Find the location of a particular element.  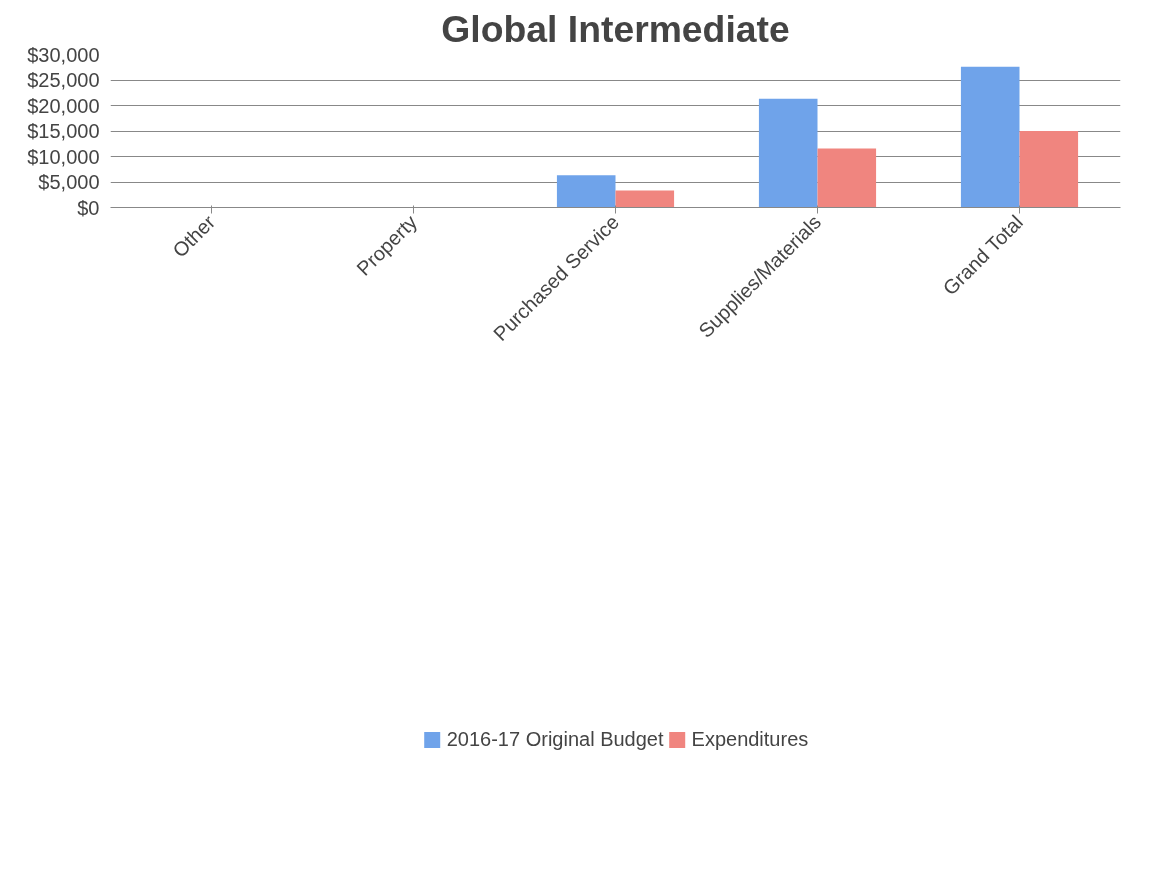

legend-label: Expenditures is located at coordinates (750, 739).